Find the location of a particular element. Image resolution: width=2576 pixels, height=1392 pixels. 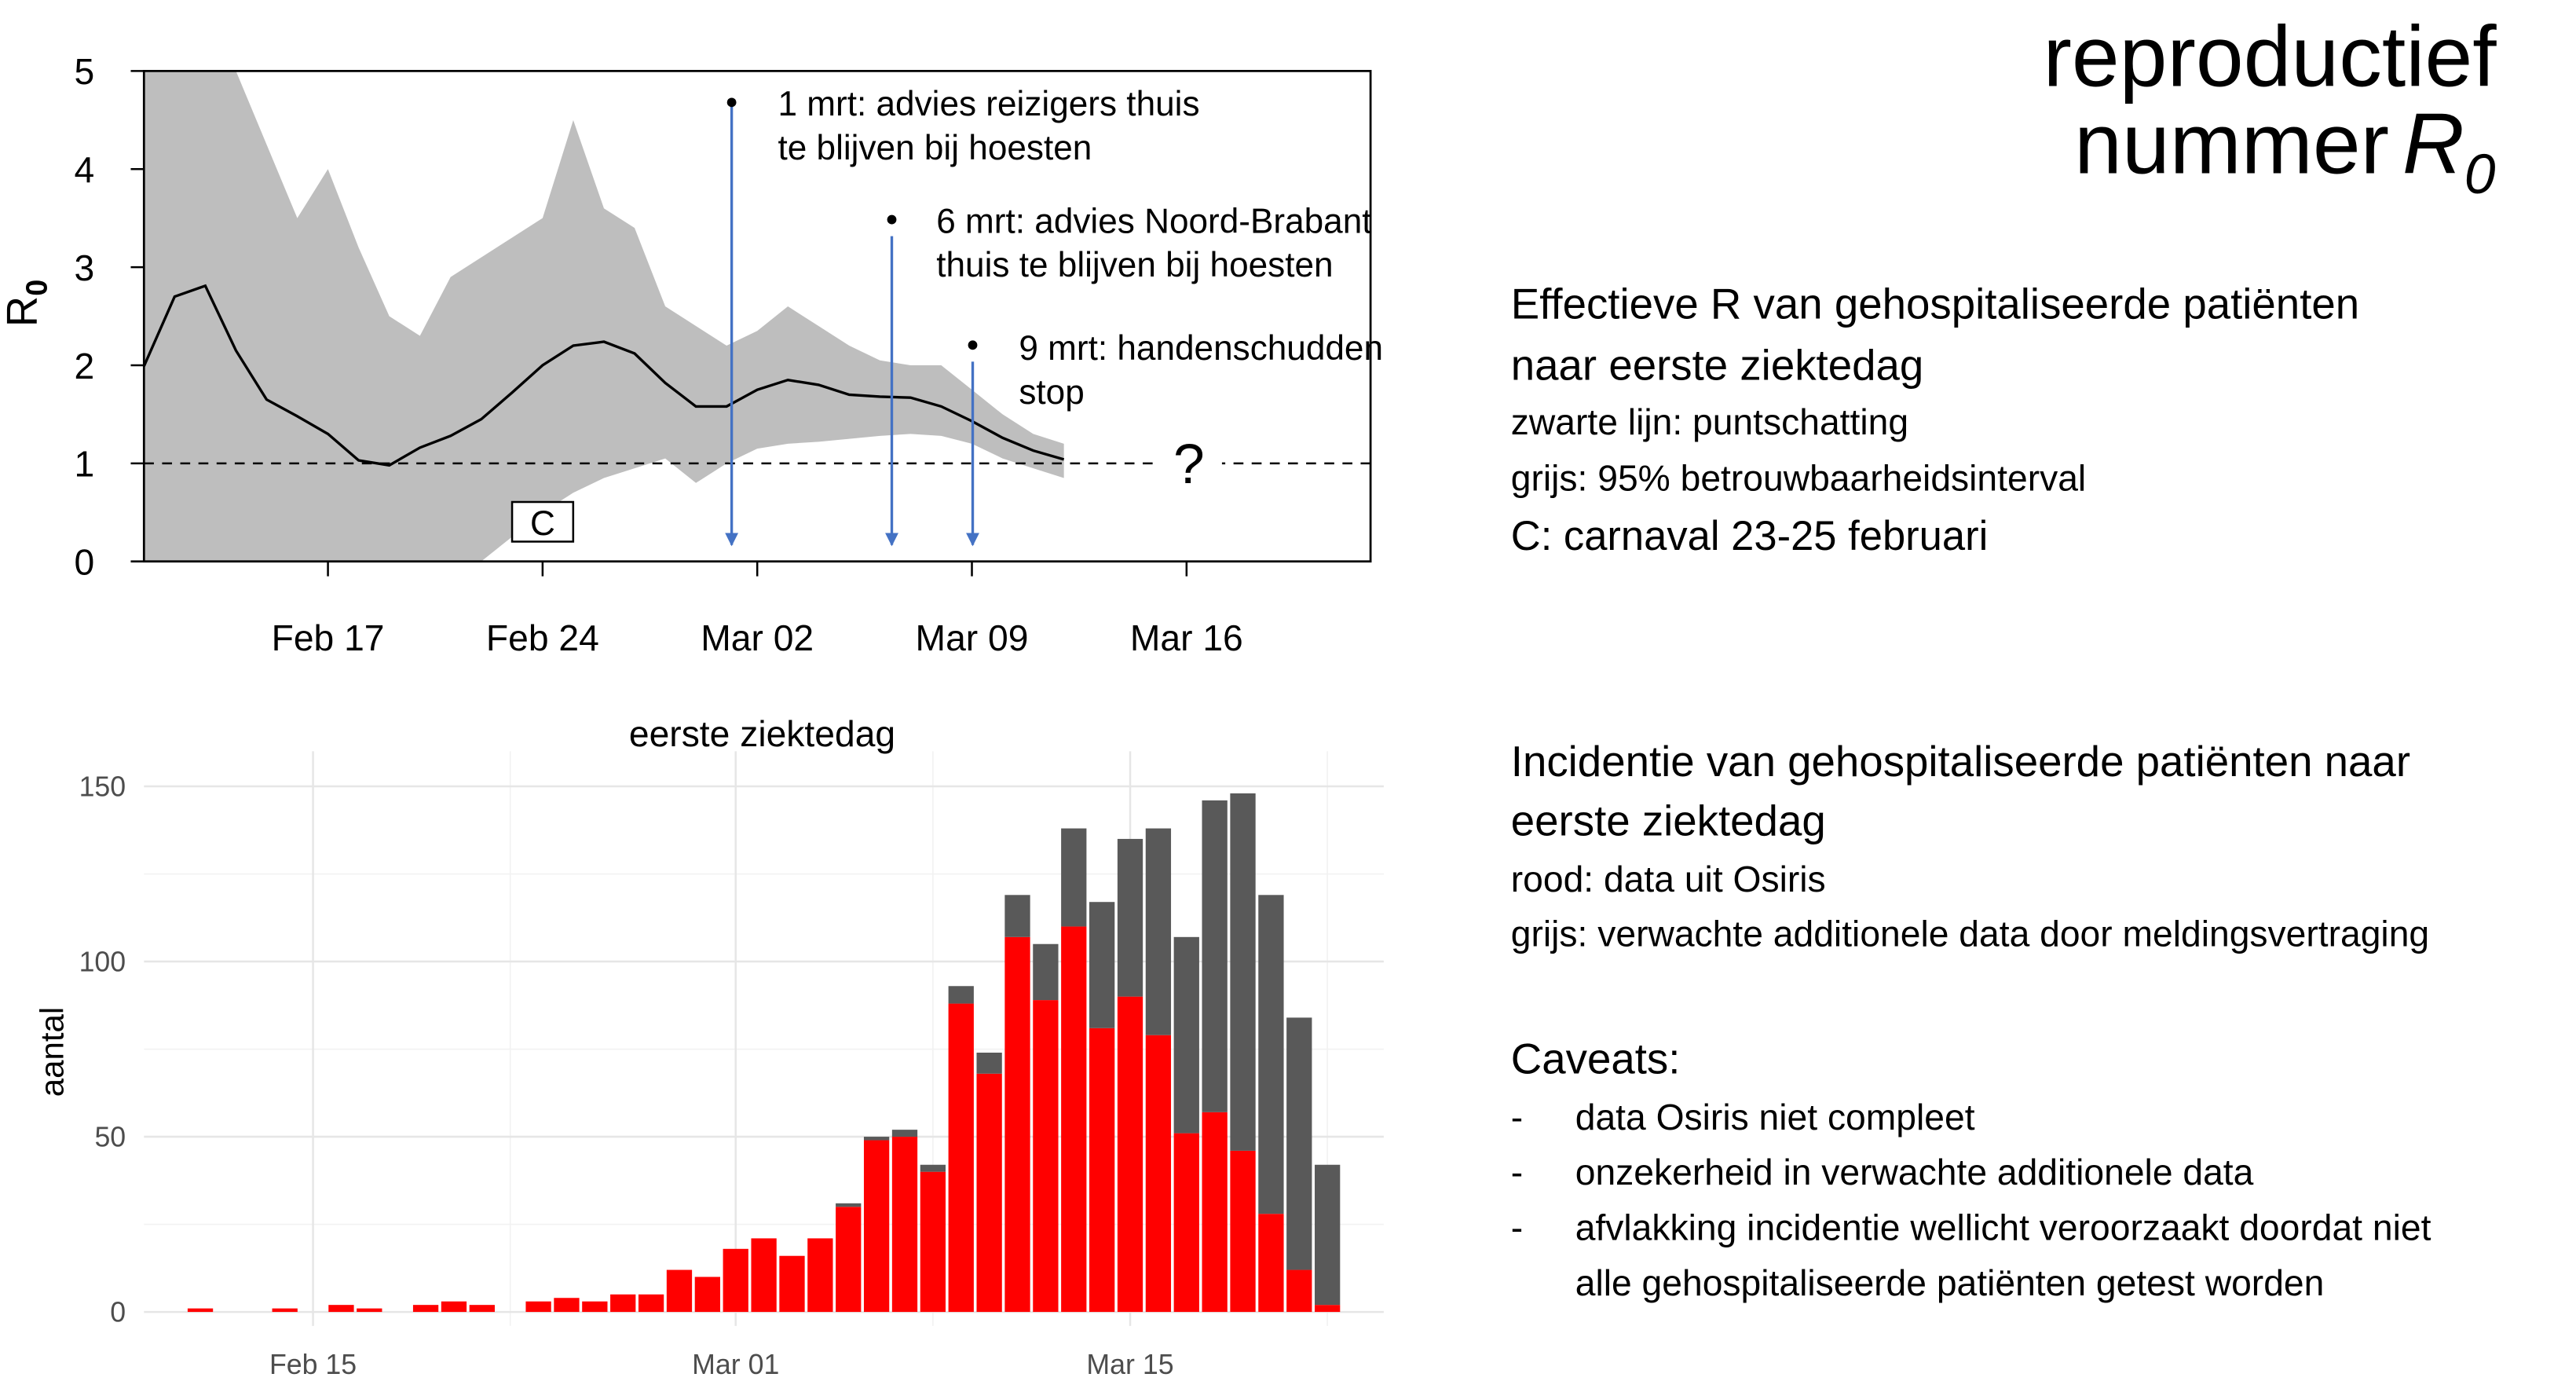

chart-title: eerste ziektedag is located at coordinates (762, 733).